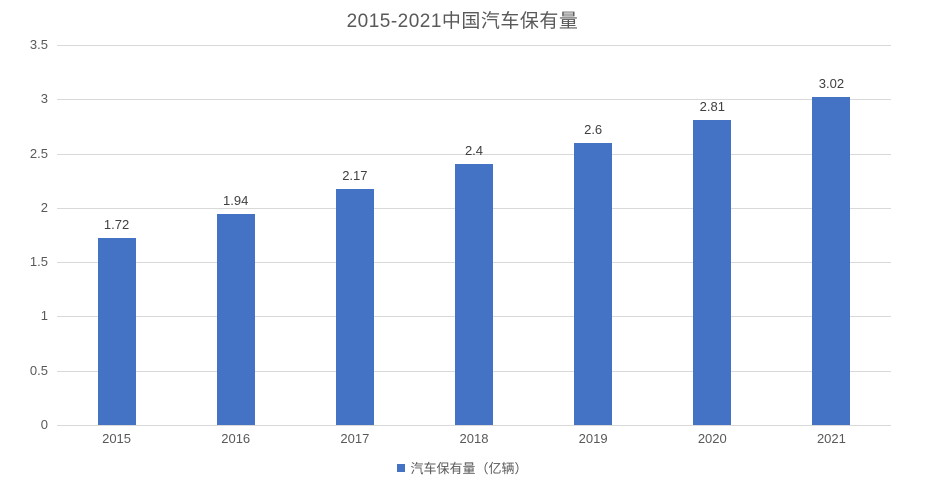  I want to click on y-tick-label: 3.5, so click(38, 44).